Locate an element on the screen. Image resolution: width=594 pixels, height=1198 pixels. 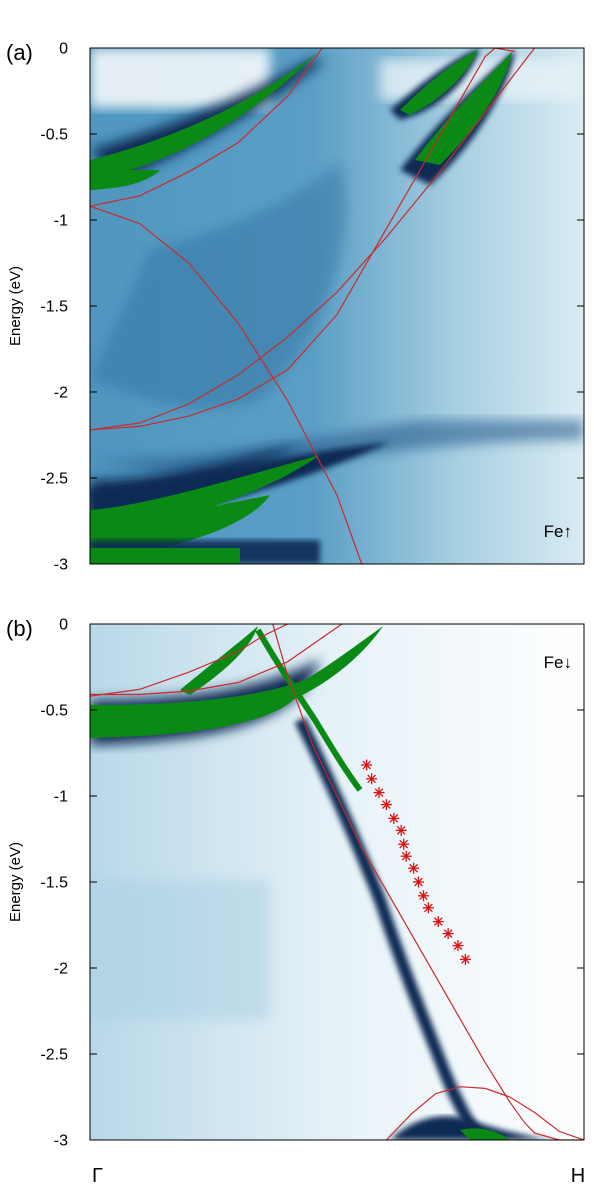
y-axis-title-a: Energy (eV) is located at coordinates (15, 306).